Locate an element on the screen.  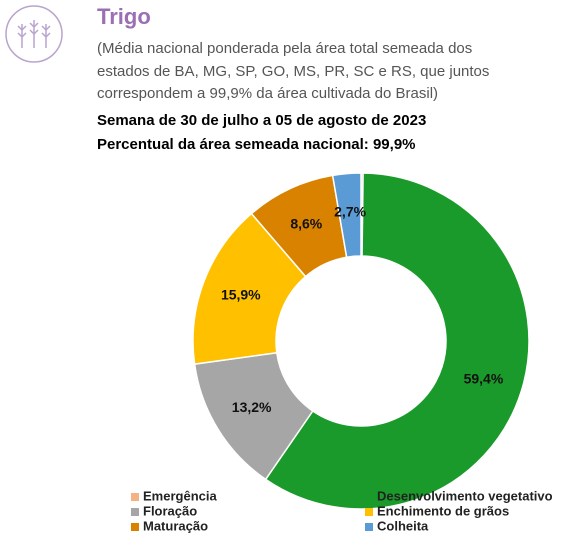
legend-label: Desenvolvimento vegetativo is located at coordinates (465, 495).